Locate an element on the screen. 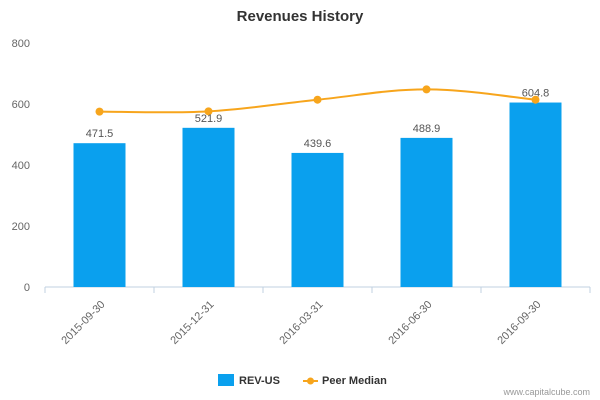 This screenshot has width=600, height=400. x-tick-label: 2015-09-30 is located at coordinates (83, 323).